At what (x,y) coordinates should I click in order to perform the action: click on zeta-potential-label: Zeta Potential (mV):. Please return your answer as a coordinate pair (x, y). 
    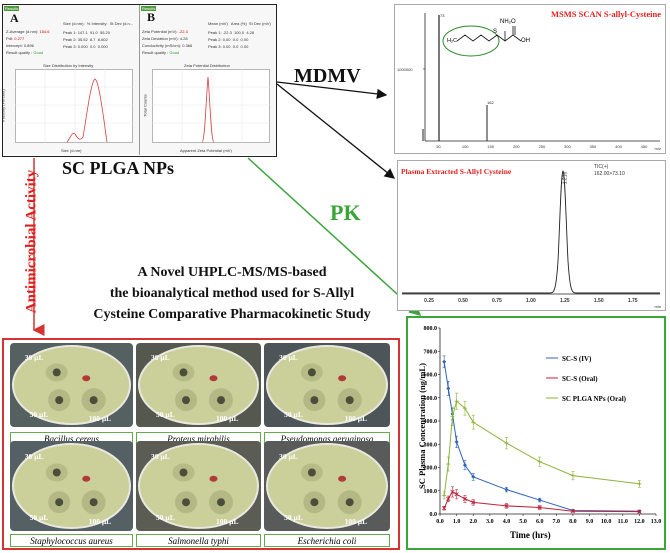
    Looking at the image, I should click on (160, 31).